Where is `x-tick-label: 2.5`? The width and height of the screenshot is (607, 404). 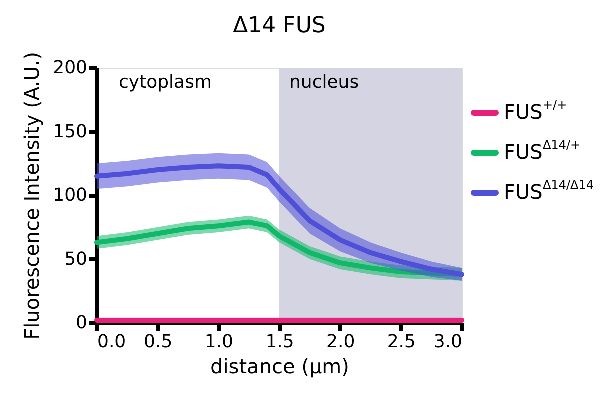
x-tick-label: 2.5 is located at coordinates (401, 342).